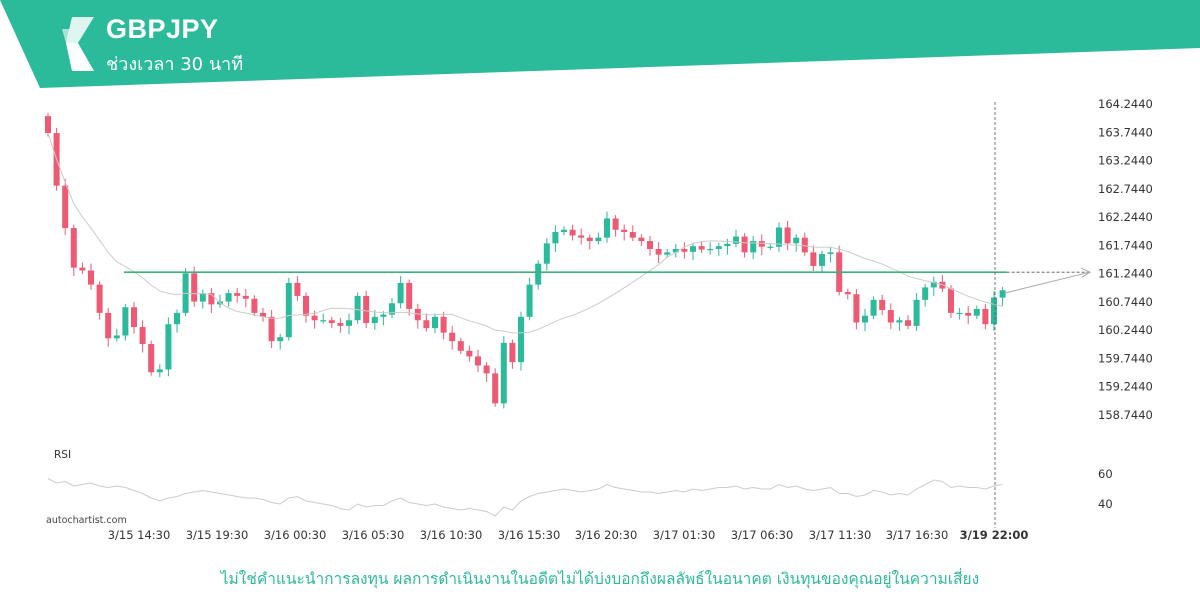 This screenshot has width=1200, height=600. I want to click on y-tick-label: 159.7440, so click(1125, 358).